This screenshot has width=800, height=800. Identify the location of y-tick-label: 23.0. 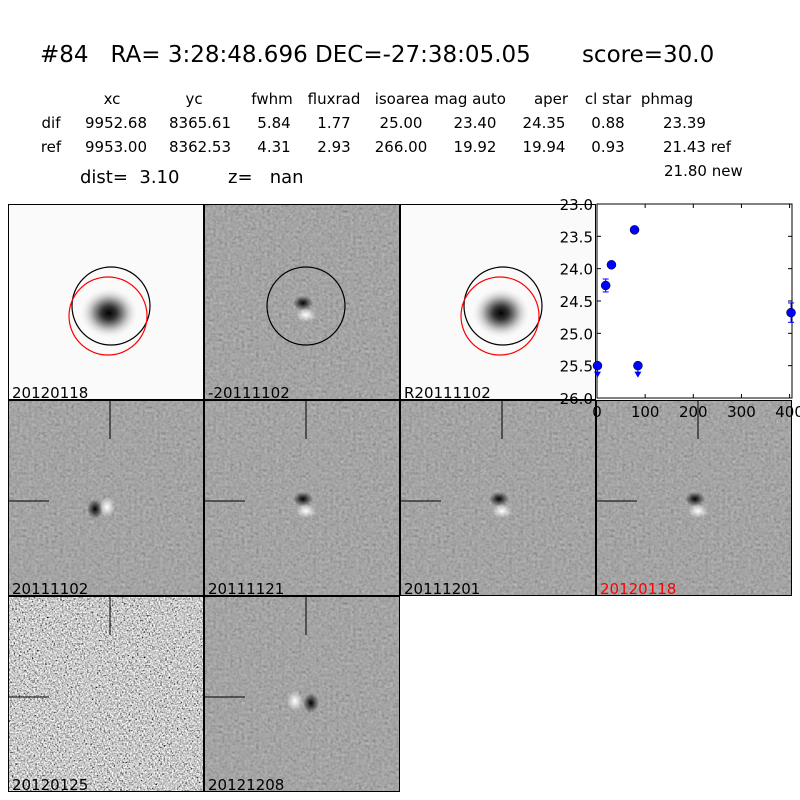
(576, 205).